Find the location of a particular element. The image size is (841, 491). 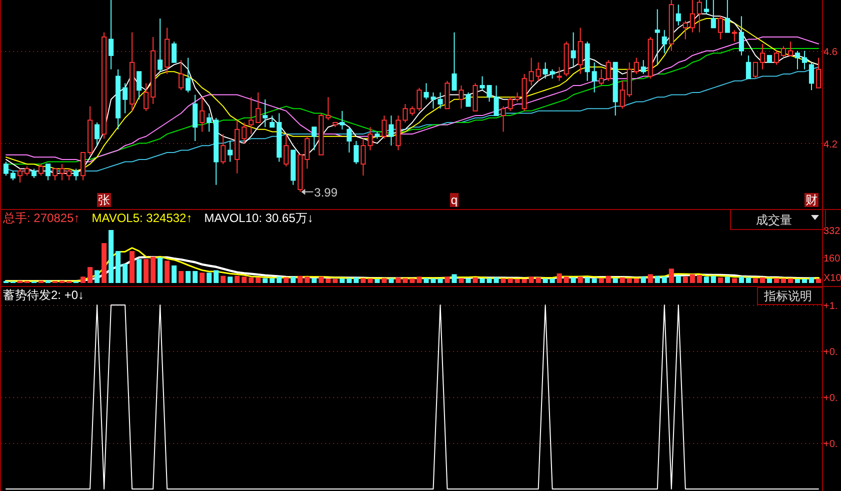

x-tick-label: 张 is located at coordinates (104, 200).